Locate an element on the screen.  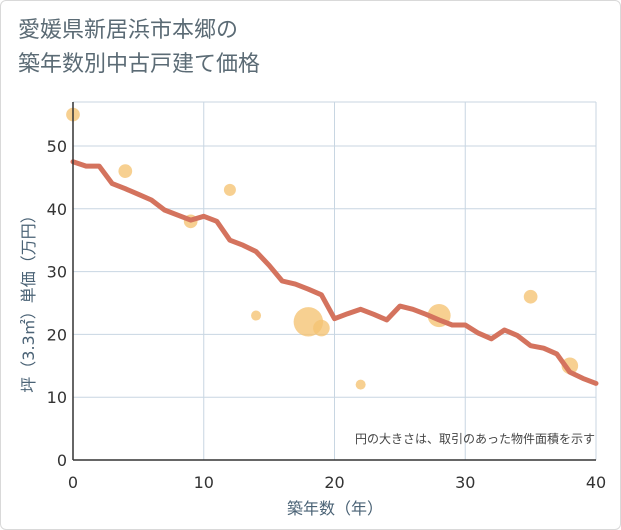
x-tick-label: 10 is located at coordinates (204, 482).